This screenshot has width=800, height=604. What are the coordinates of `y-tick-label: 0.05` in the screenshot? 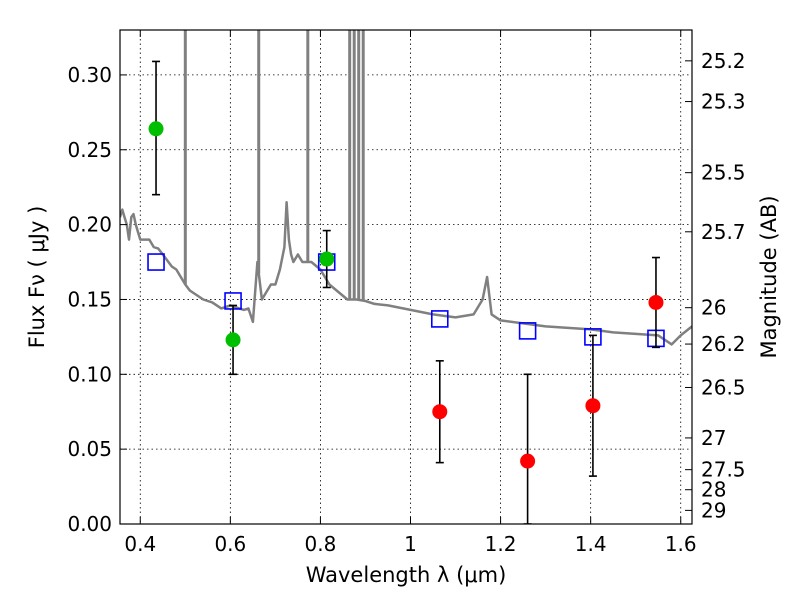 It's located at (89, 449).